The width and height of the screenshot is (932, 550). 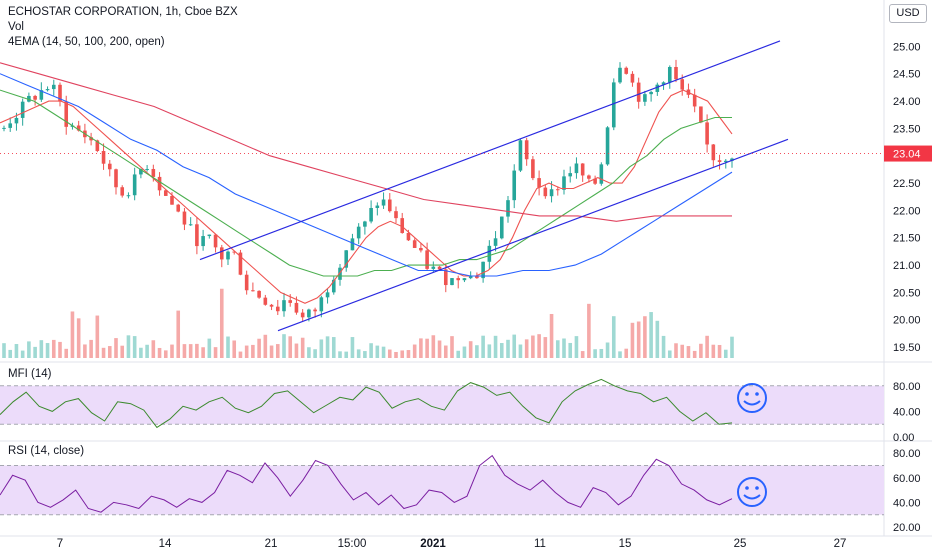 What do you see at coordinates (907, 479) in the screenshot?
I see `rsi-tick-label: 60.00` at bounding box center [907, 479].